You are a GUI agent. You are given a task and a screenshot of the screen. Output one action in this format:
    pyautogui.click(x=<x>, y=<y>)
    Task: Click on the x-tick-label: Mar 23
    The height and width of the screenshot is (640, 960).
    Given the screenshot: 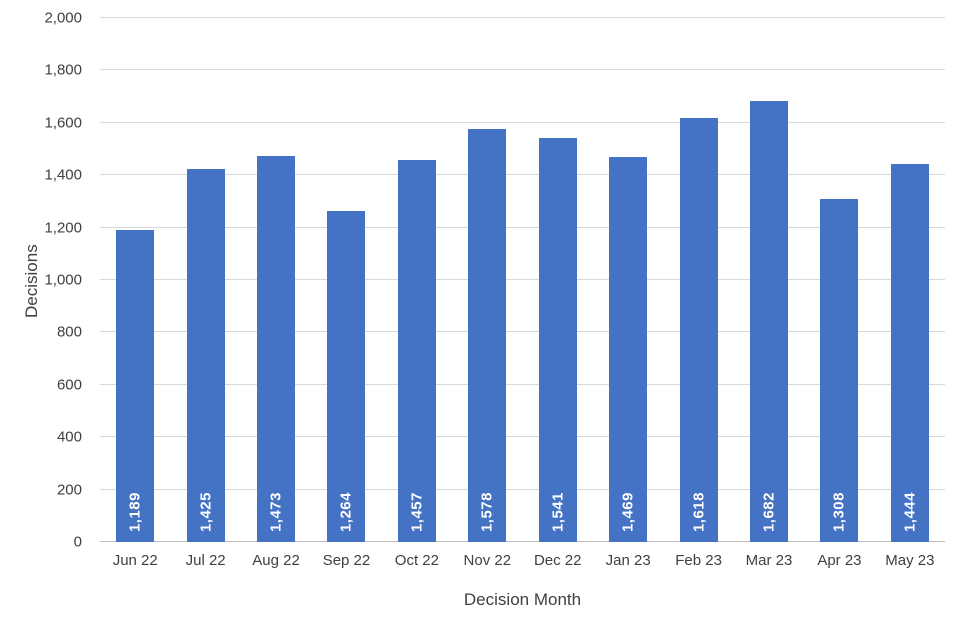 What is the action you would take?
    pyautogui.click(x=769, y=560)
    